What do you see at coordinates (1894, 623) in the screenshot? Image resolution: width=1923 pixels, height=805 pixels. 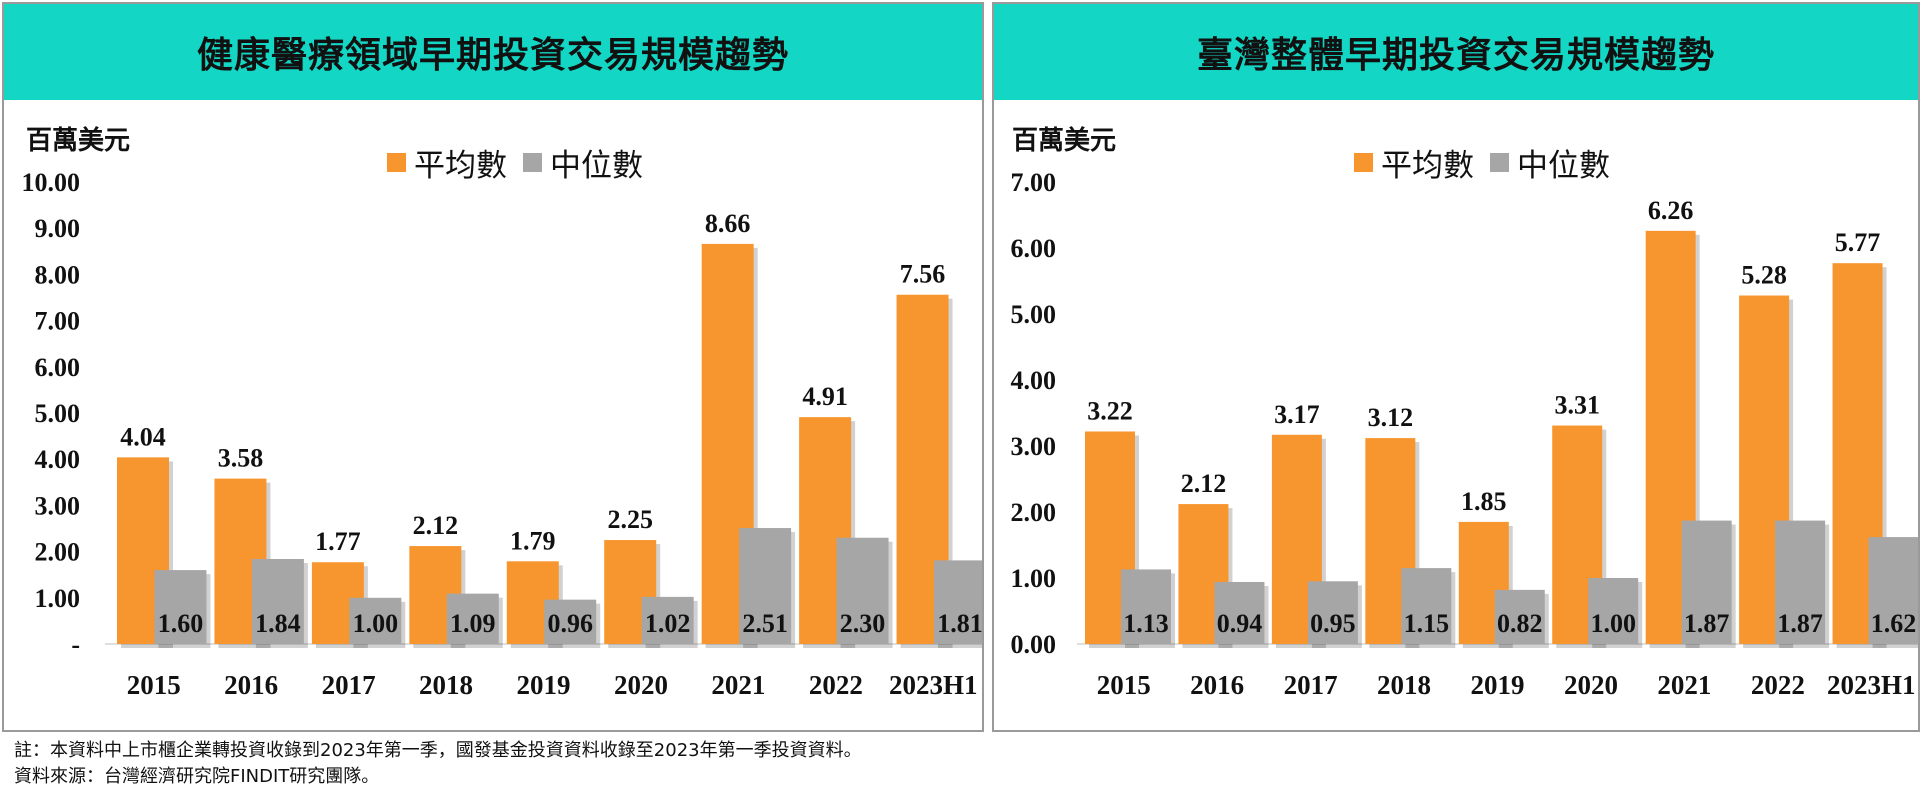 I see `right-data-label-median: 1.62` at bounding box center [1894, 623].